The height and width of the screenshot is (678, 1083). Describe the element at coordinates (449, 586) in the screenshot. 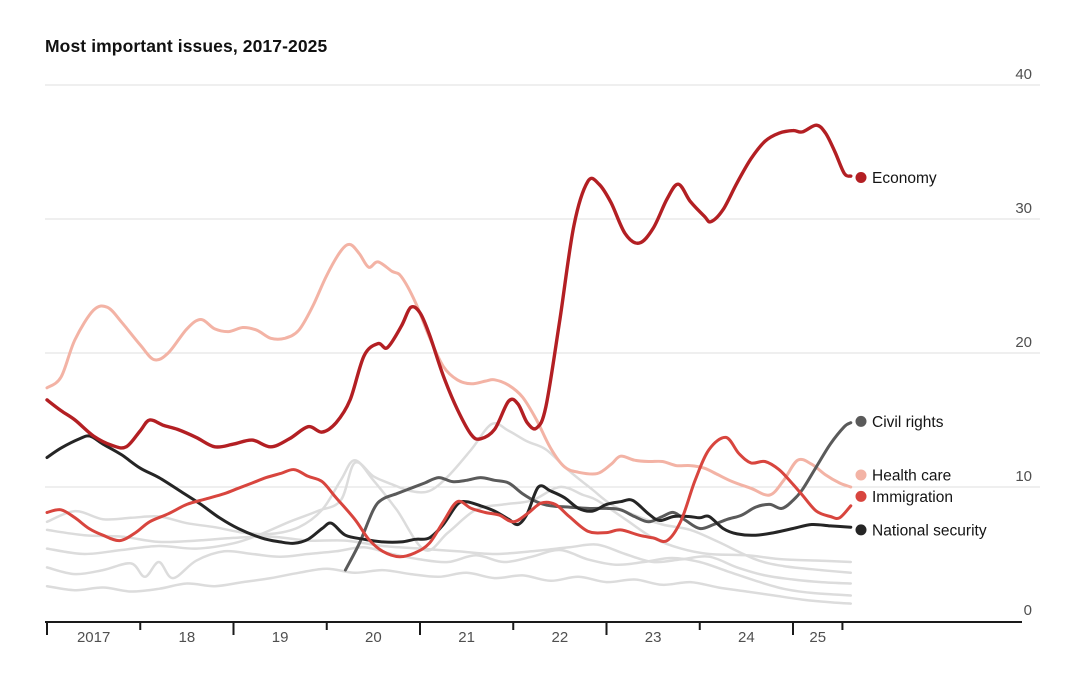

I see `other-issue-4-line` at that location.